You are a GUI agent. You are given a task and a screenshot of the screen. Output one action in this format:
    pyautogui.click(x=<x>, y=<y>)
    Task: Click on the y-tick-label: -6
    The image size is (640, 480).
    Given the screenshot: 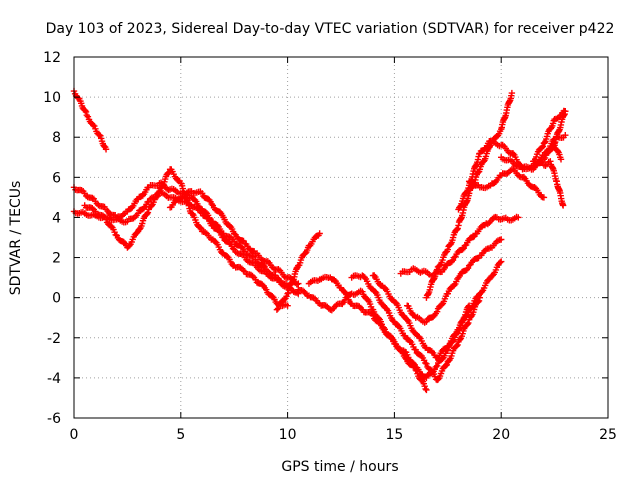 What is the action you would take?
    pyautogui.click(x=54, y=419)
    